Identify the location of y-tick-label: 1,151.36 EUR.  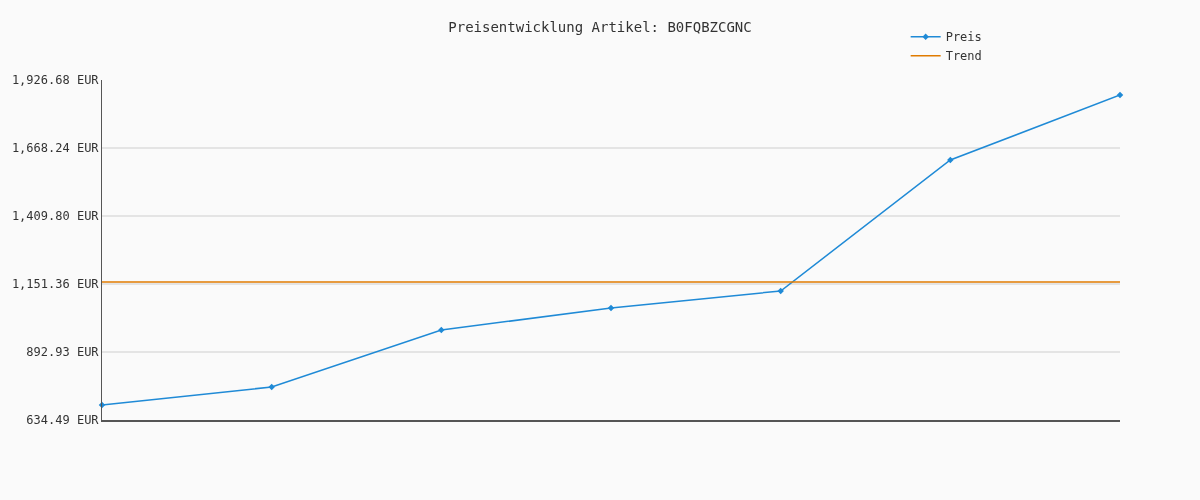
(55, 284).